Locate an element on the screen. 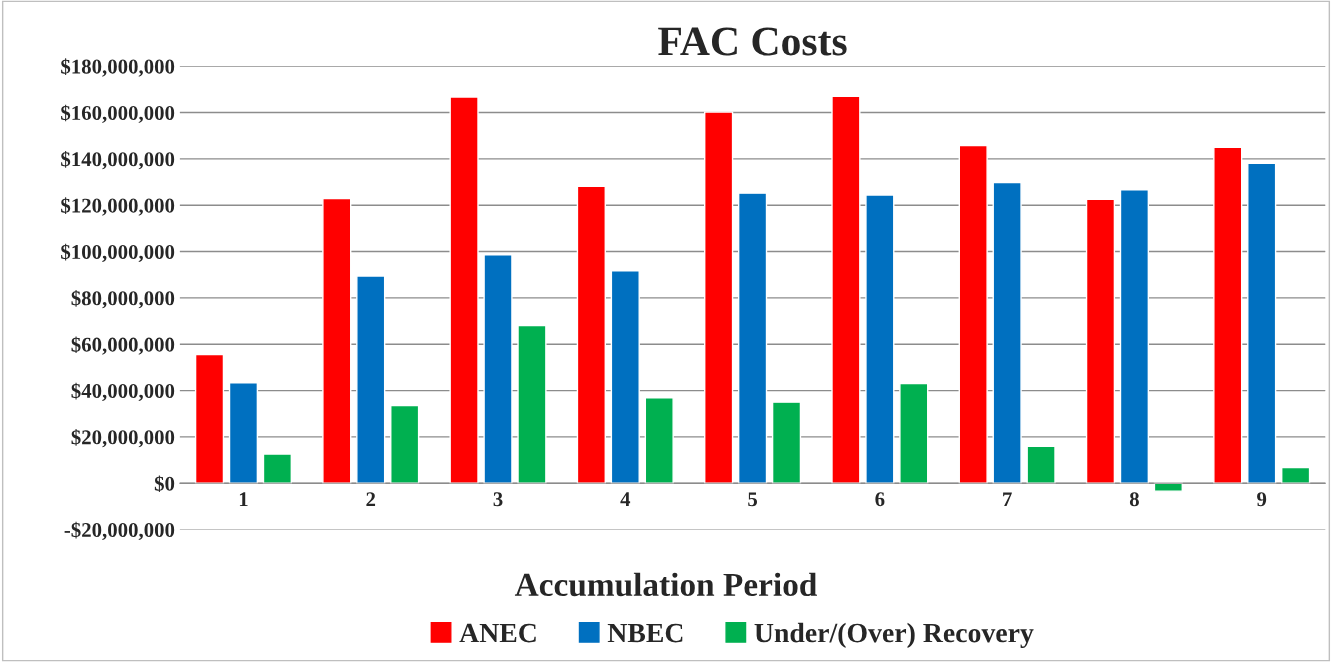 This screenshot has width=1332, height=662. x-tick-label: 5 is located at coordinates (753, 499).